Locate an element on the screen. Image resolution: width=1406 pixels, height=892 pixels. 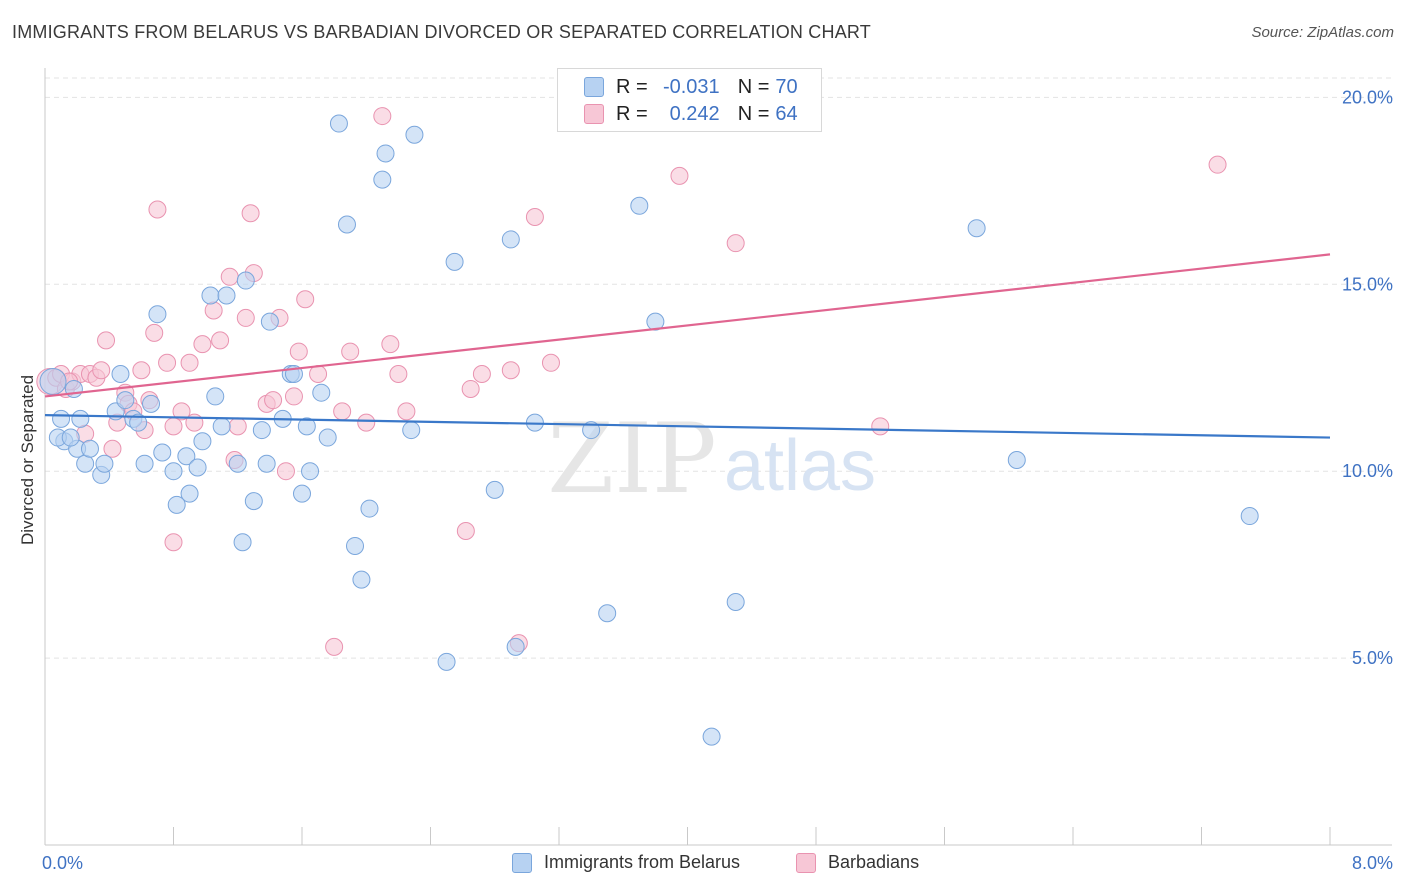
trend-line-belarus is located at coordinates (687, 426).